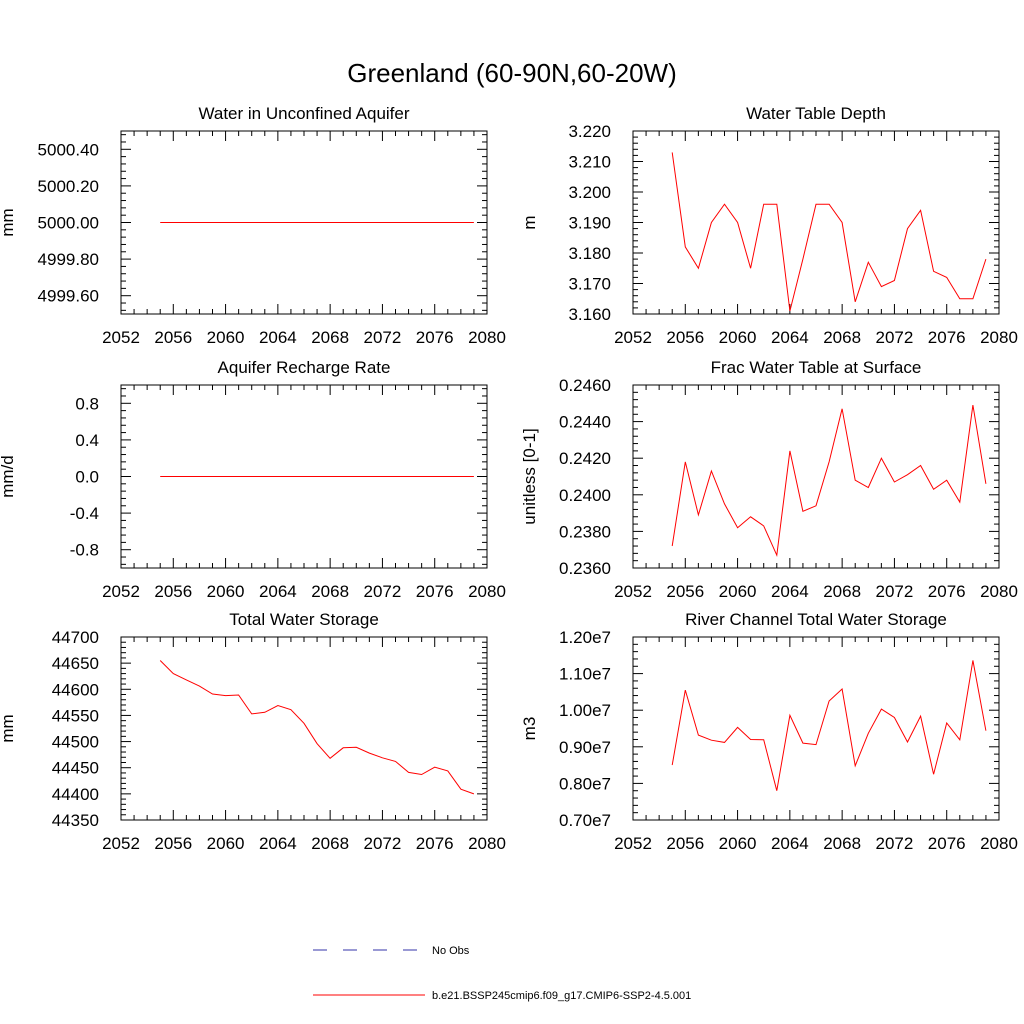  I want to click on y-tick-label: 4999.60, so click(68, 296).